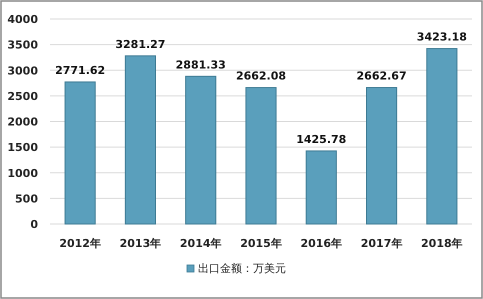  Describe the element at coordinates (381, 76) in the screenshot. I see `data-label: 2662.67` at that location.